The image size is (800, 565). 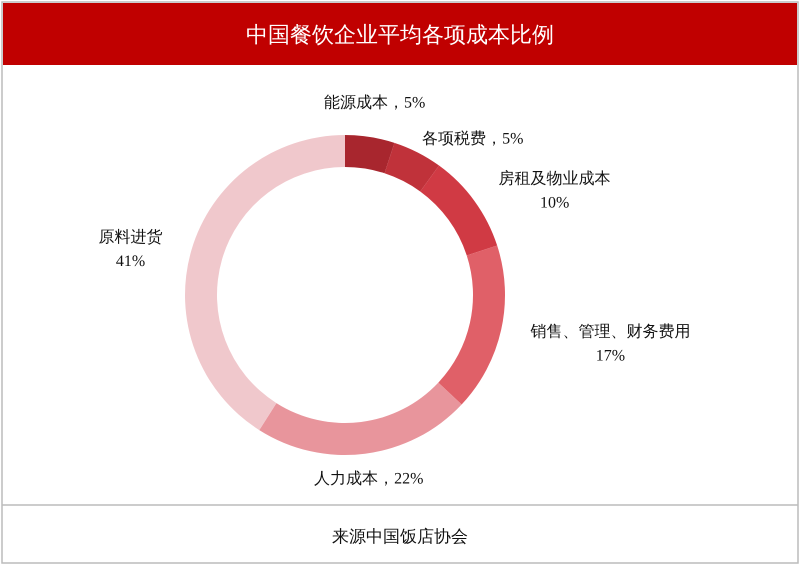 I want to click on data-label: 17%, so click(x=611, y=355).